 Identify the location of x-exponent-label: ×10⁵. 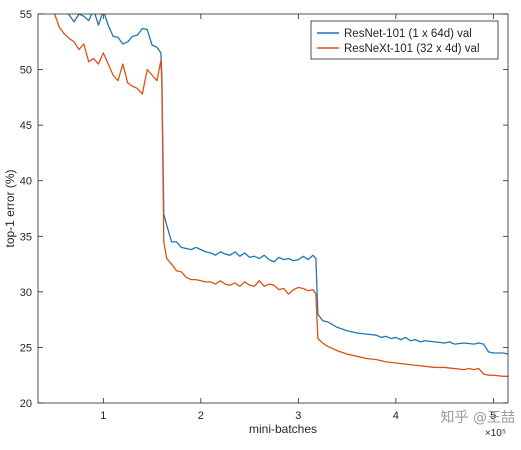
(495, 433).